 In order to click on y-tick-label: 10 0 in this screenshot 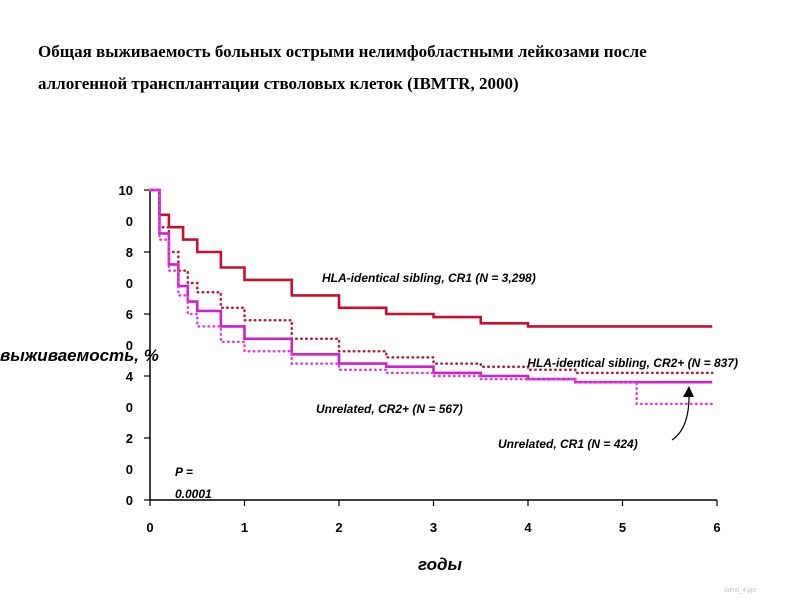, I will do `click(126, 206)`.